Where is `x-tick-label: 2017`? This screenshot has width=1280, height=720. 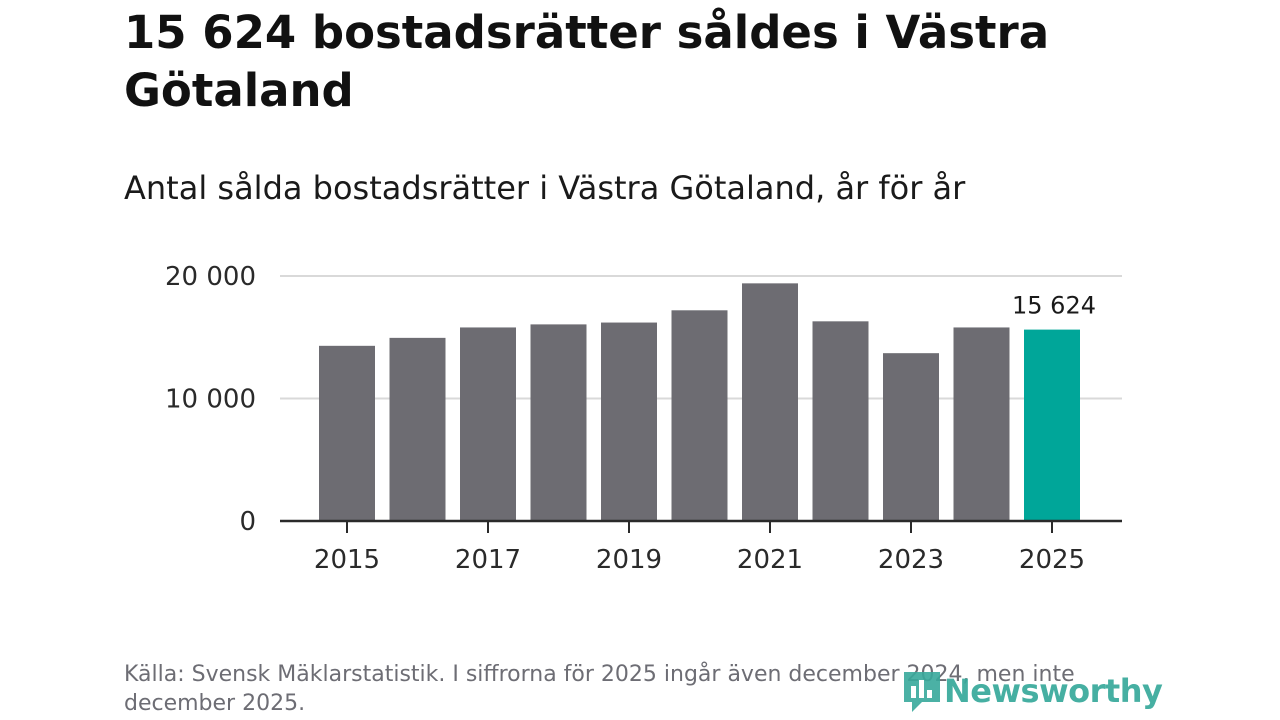
x-tick-label: 2017 is located at coordinates (488, 560).